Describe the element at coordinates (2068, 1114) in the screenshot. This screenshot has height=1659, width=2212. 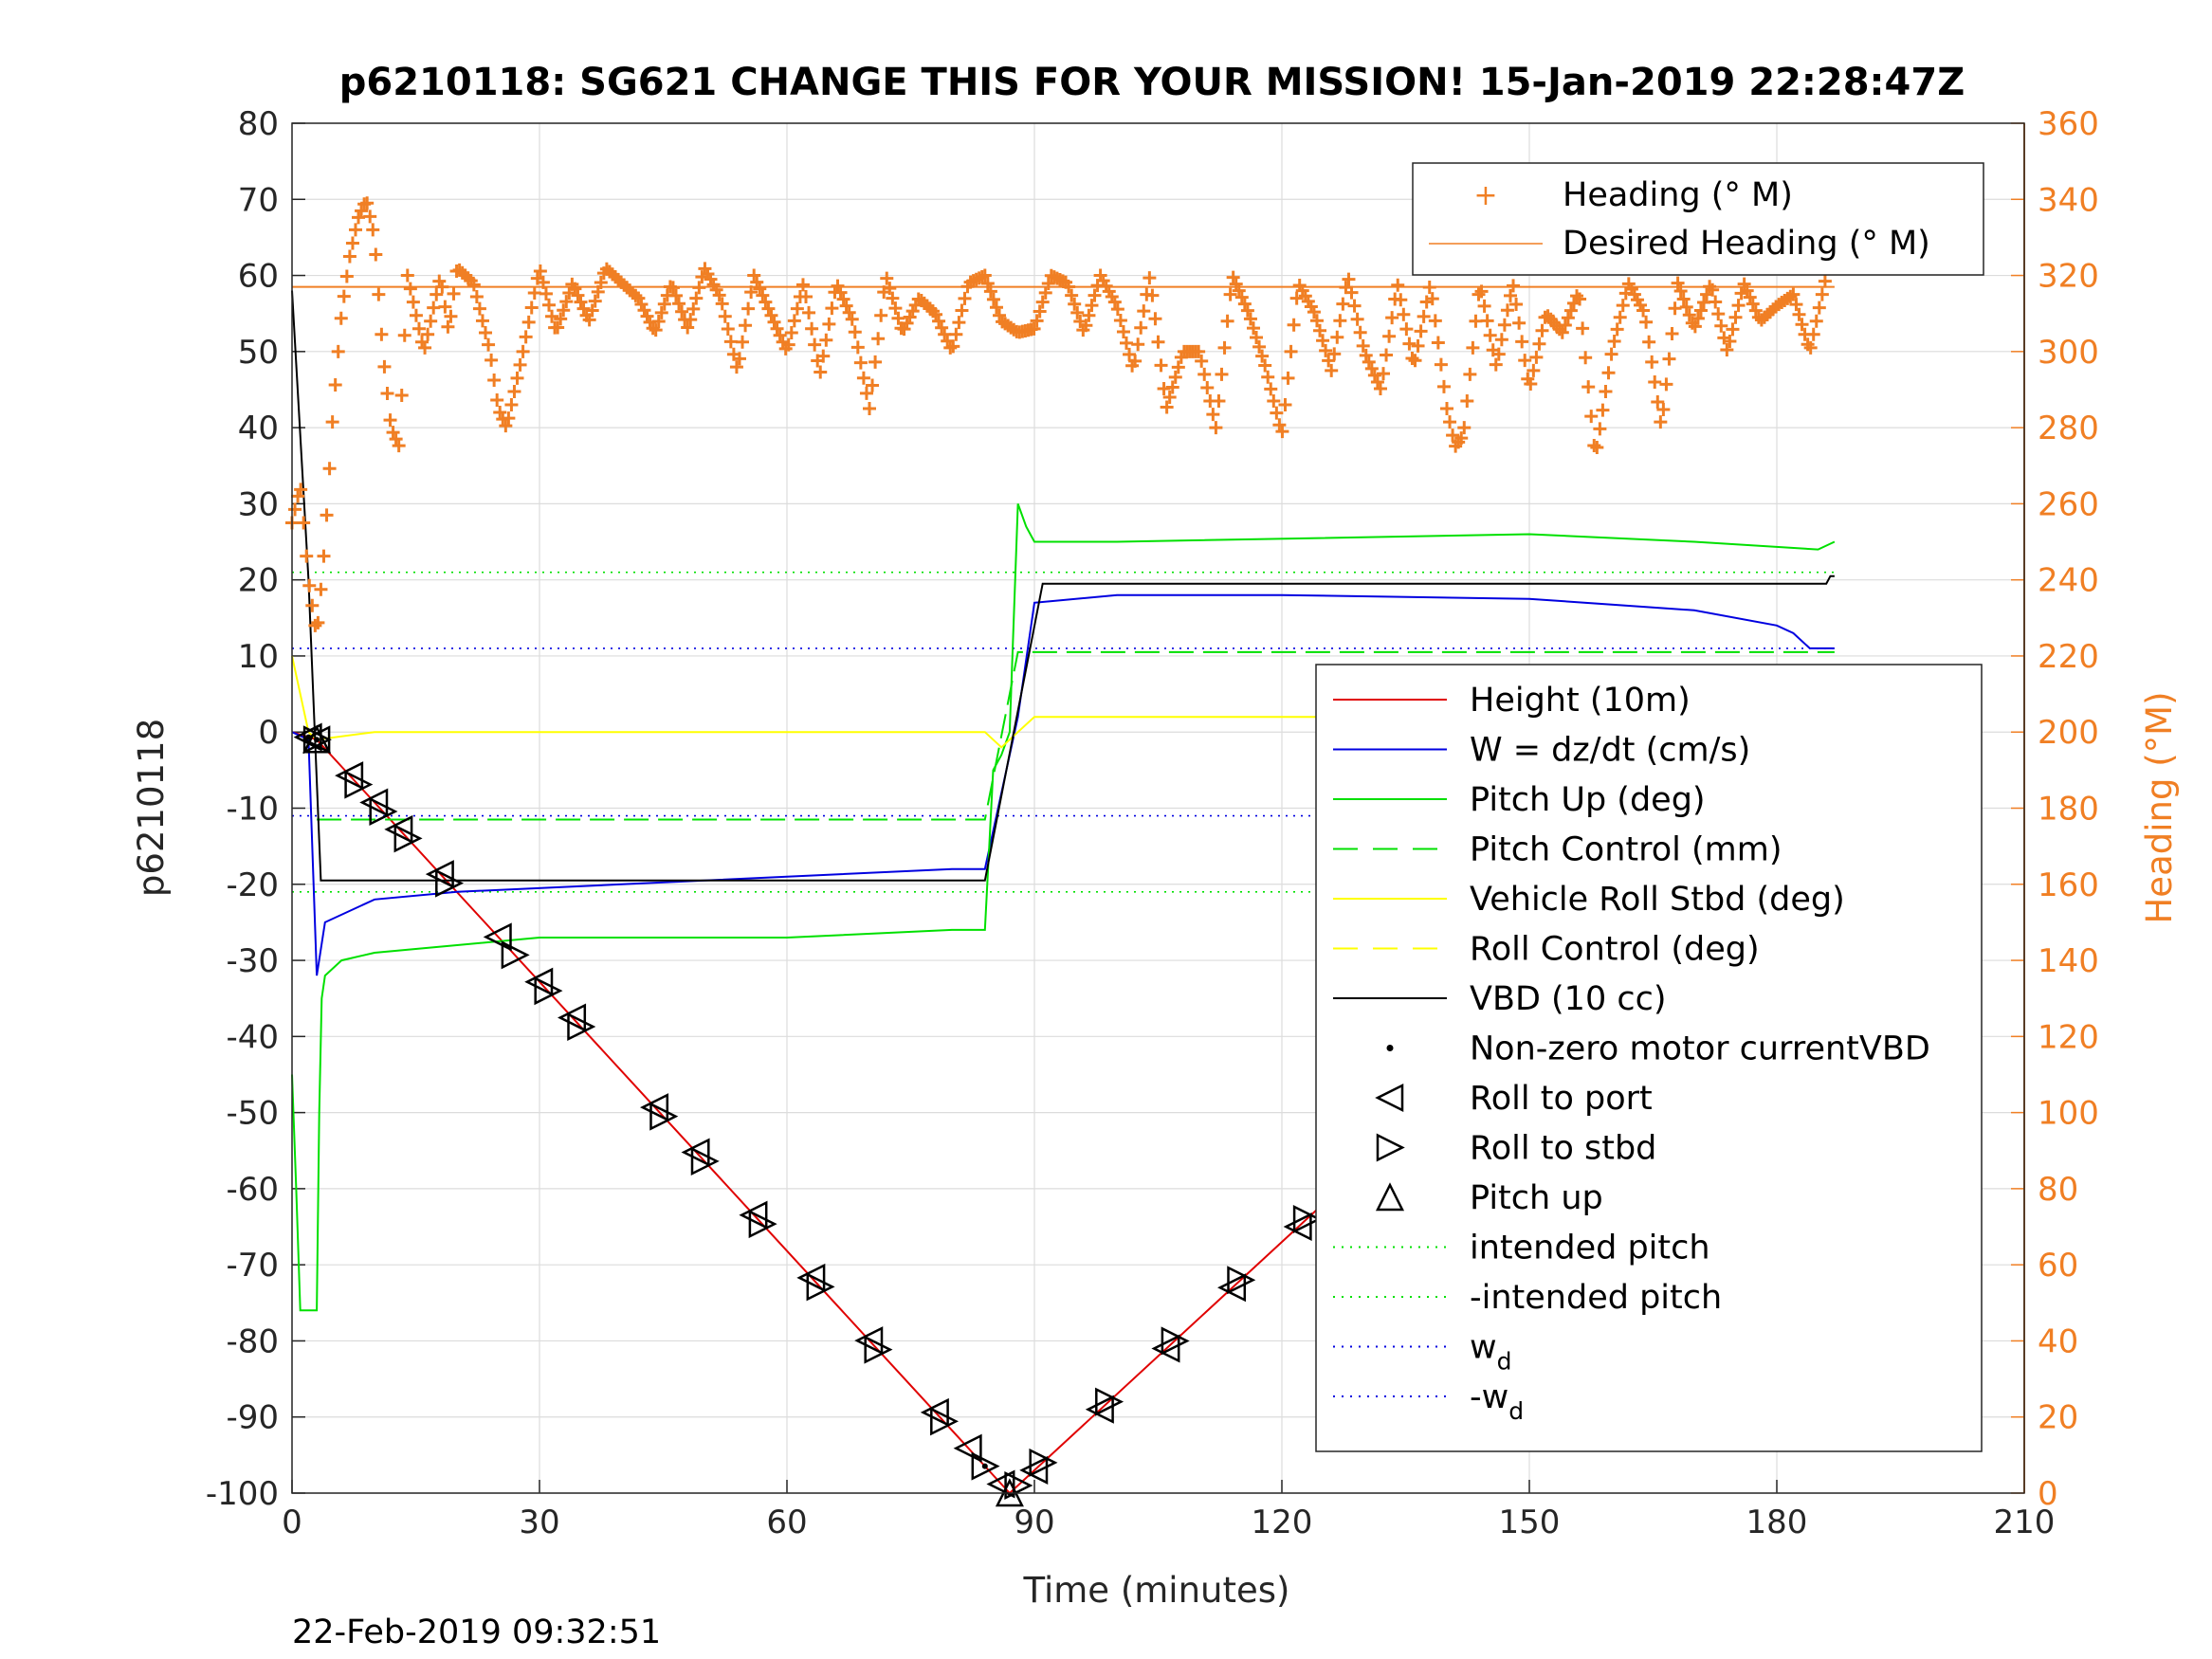
I see `y2-tick-label: 100` at that location.